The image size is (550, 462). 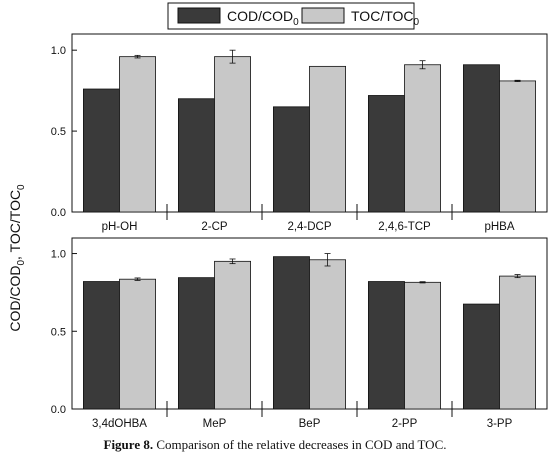 What do you see at coordinates (119, 424) in the screenshot?
I see `category-label: 3,4dOHBA` at bounding box center [119, 424].